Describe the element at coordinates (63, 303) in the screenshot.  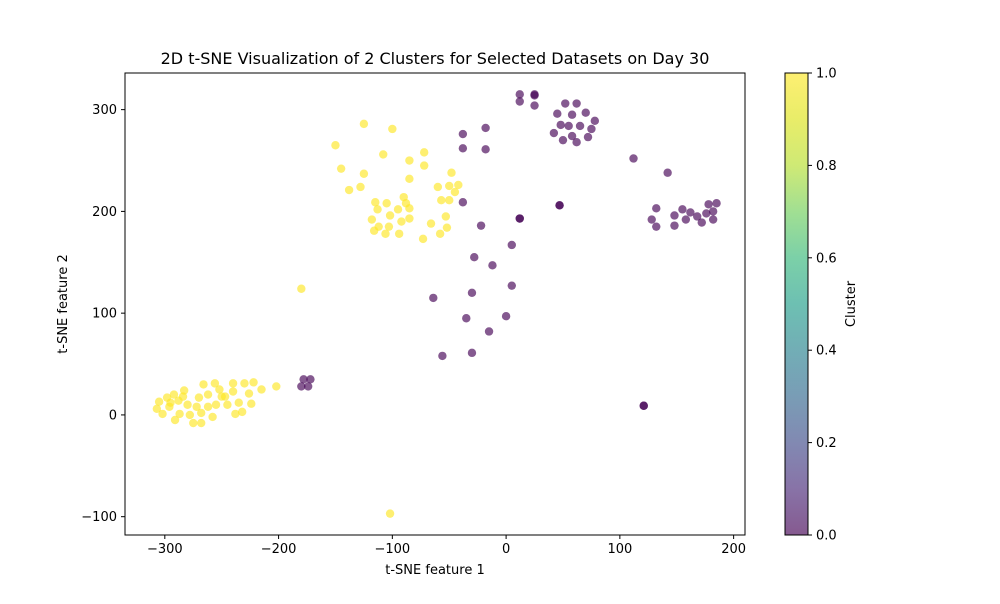
I see `y-axis-label: t-SNE feature 2` at that location.